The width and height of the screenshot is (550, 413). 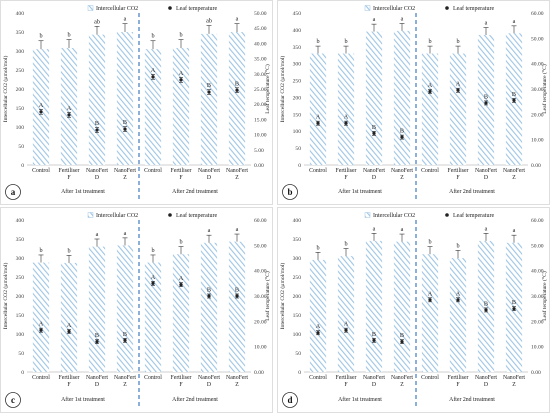 I want to click on y2-tick-label: 20.00, so click(x=537, y=115).